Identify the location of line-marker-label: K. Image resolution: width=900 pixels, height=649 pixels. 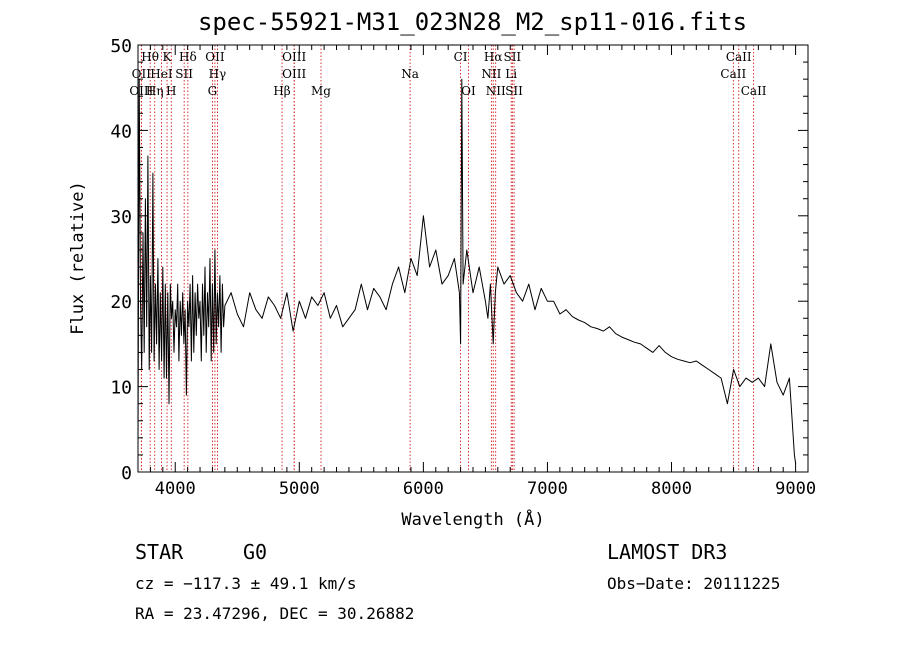
(168, 57).